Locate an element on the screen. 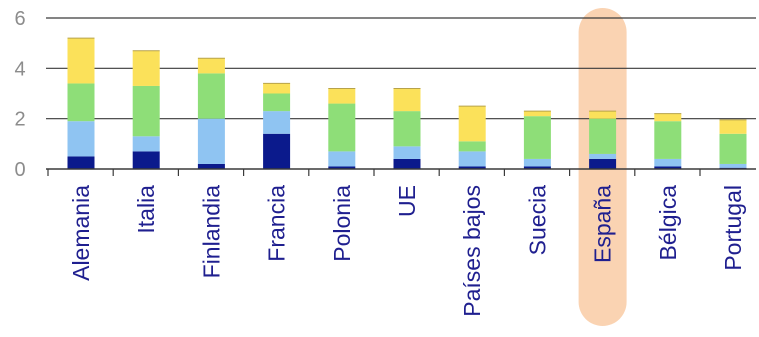  x-category-label: Francia is located at coordinates (277, 223).